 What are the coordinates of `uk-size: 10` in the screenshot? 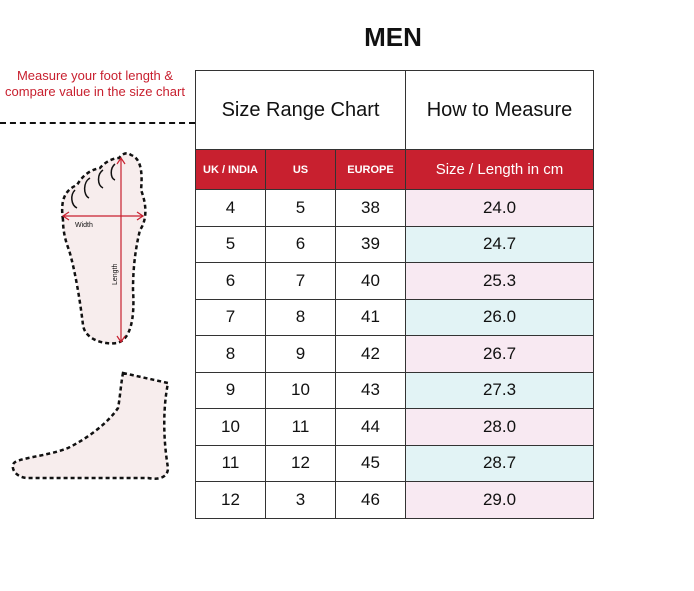 It's located at (230, 427).